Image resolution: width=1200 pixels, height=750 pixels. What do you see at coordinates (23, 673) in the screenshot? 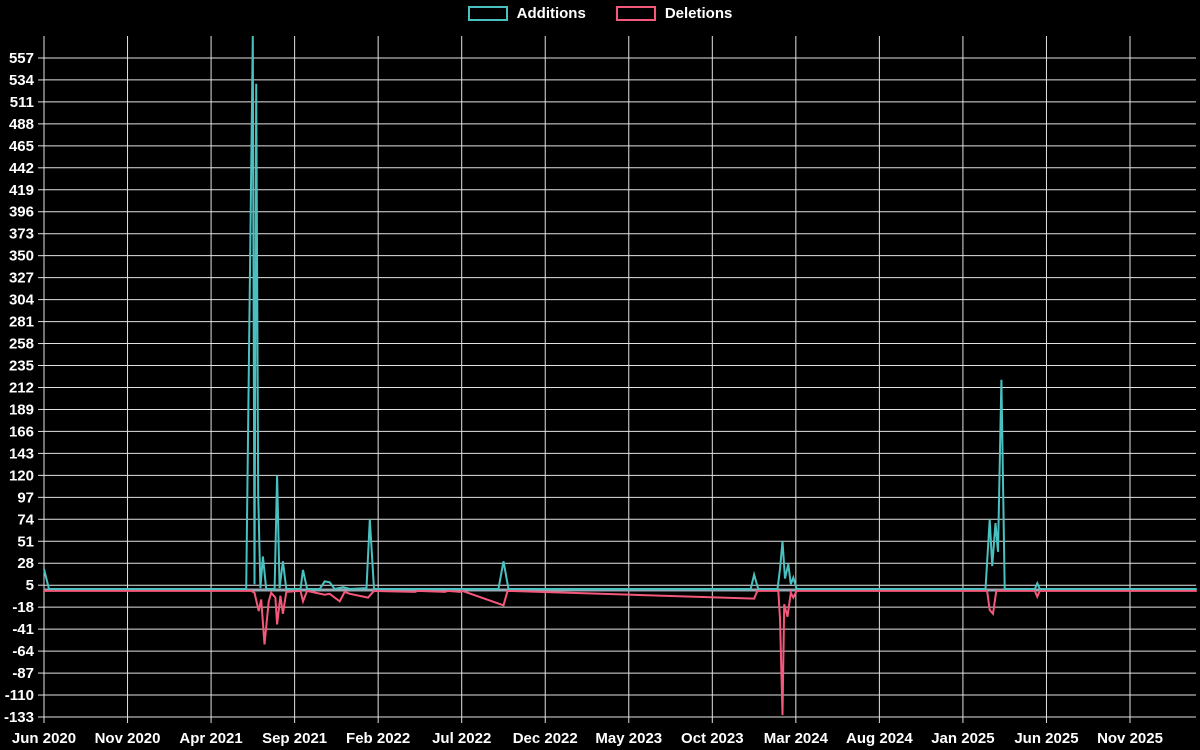
I see `y-tick-label: -87` at bounding box center [23, 673].